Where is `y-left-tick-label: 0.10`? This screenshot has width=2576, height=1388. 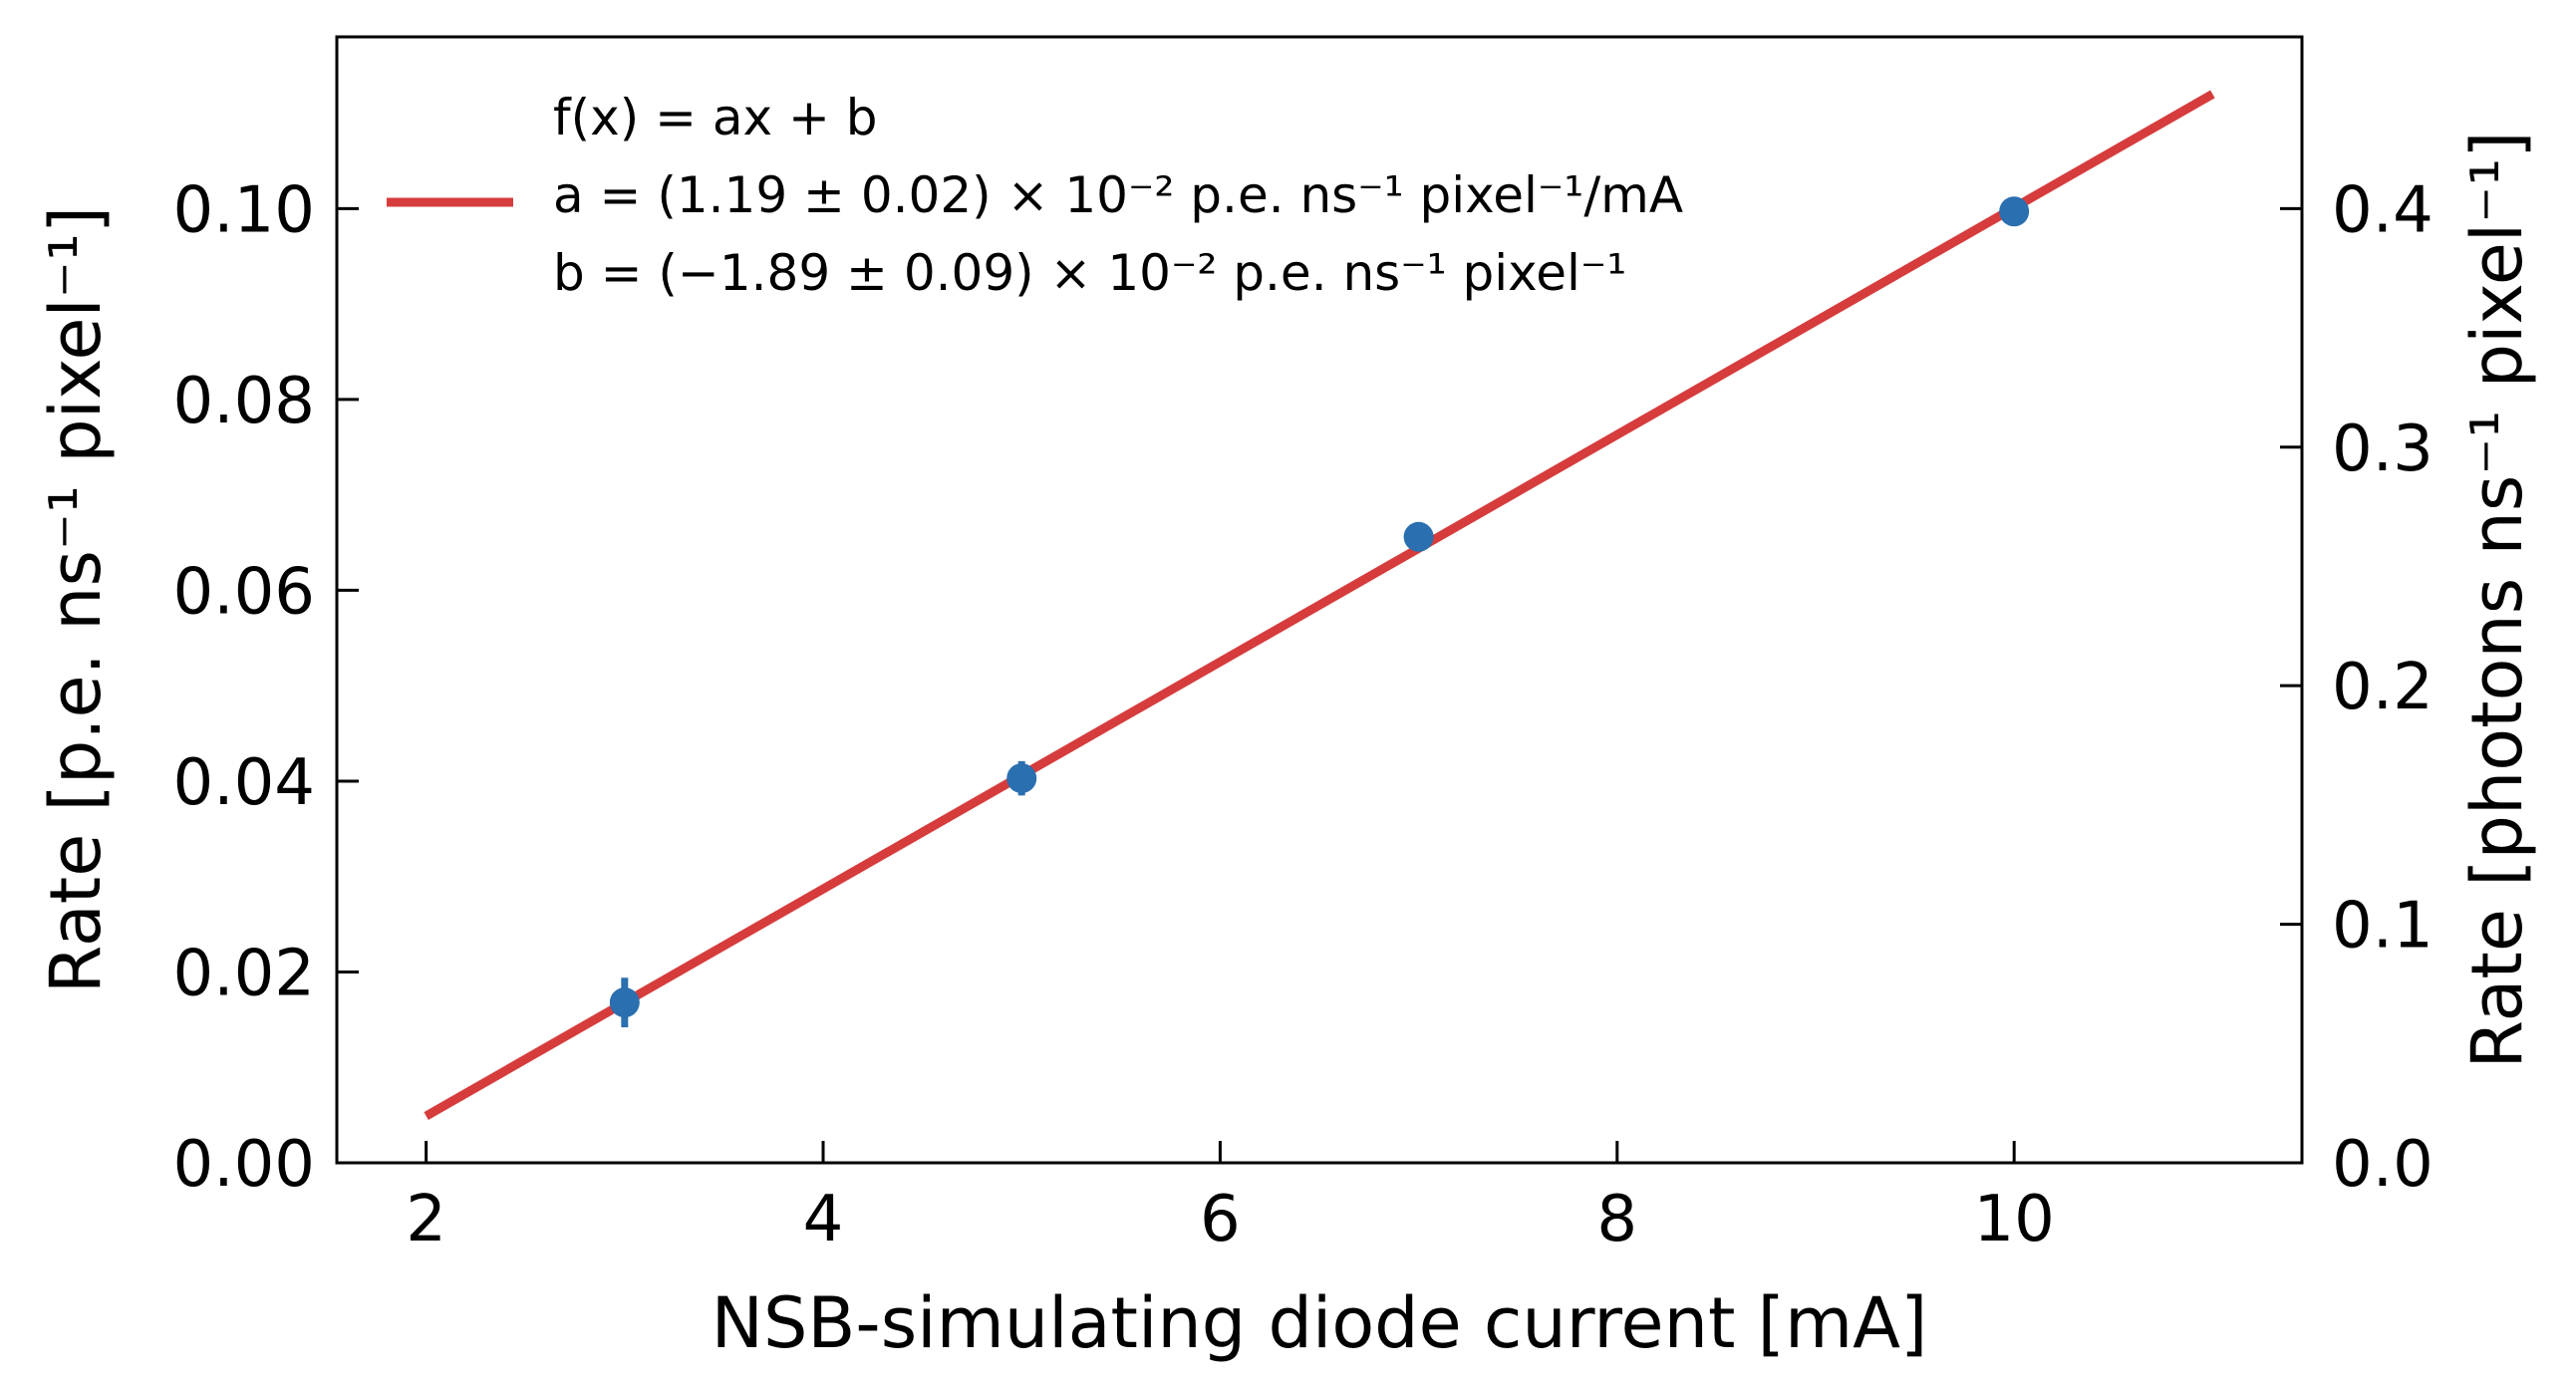
y-left-tick-label: 0.10 is located at coordinates (244, 210).